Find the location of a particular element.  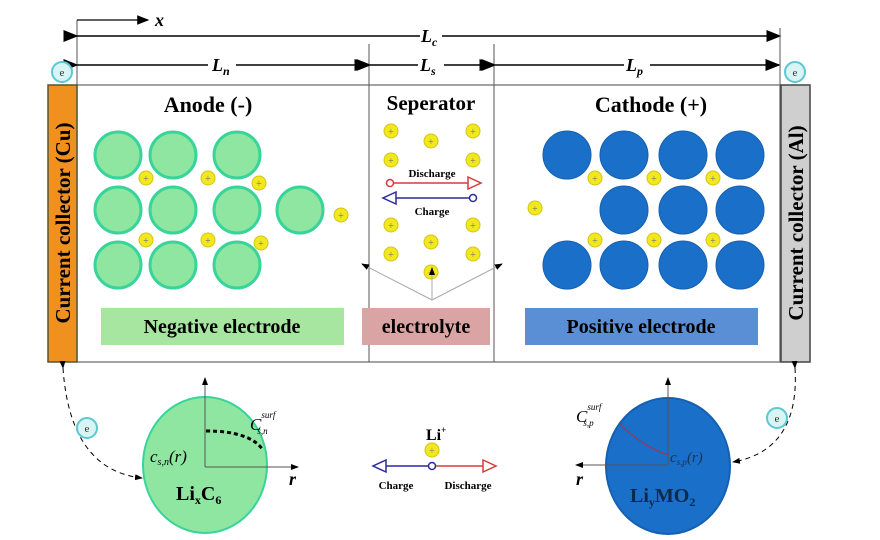

svg-text: LiyMO2 is located at coordinates (662, 497).